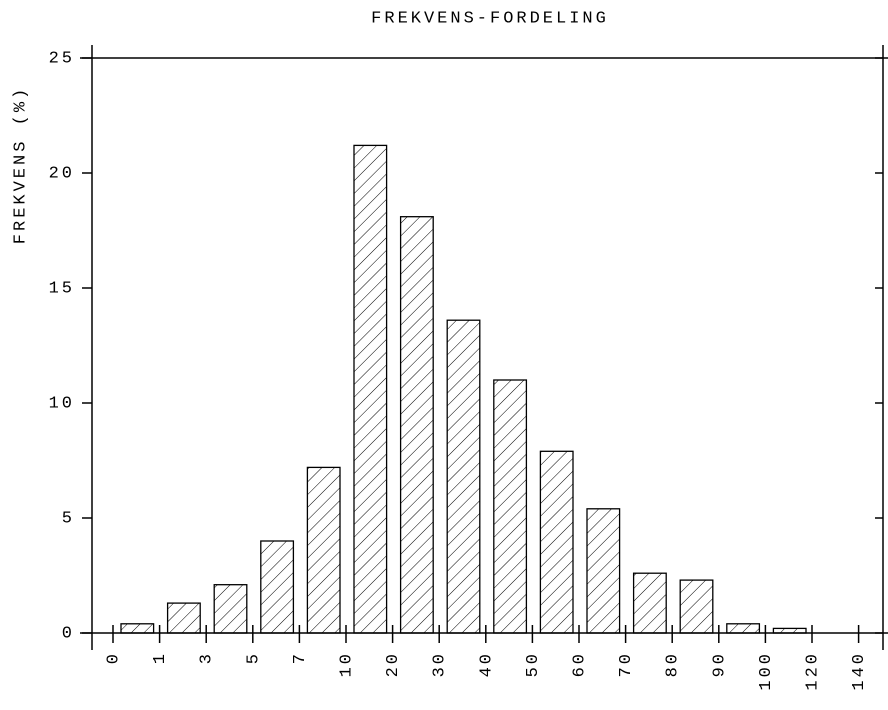 The image size is (888, 710). I want to click on x-tick-label: 7, so click(300, 657).